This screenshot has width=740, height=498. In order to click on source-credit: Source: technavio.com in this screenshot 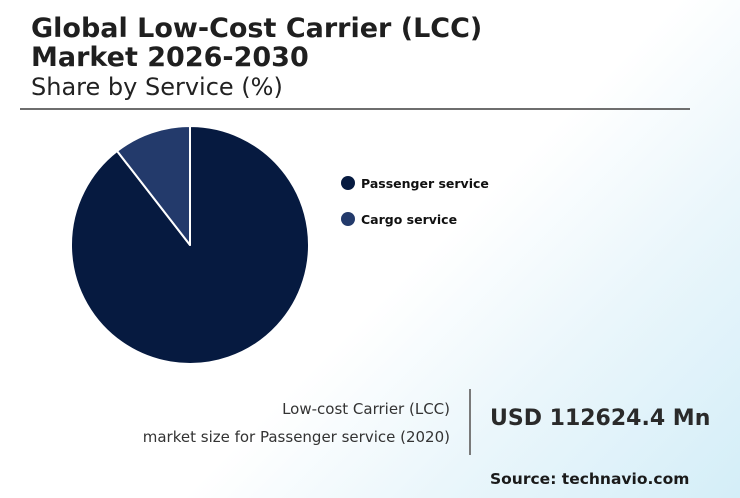, I will do `click(590, 479)`.